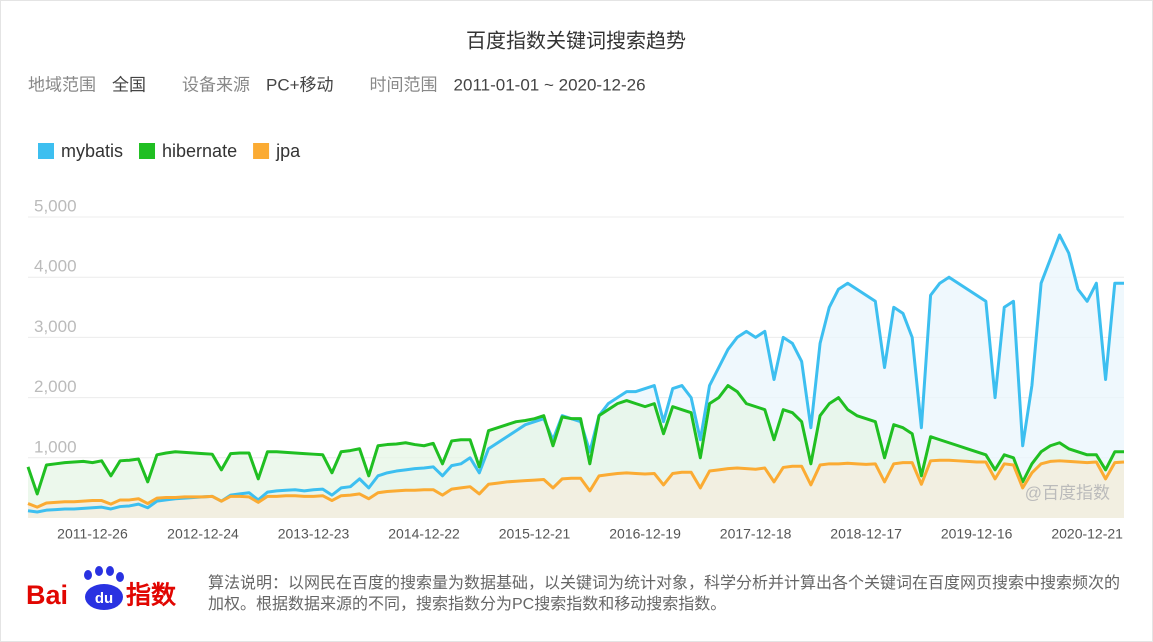 The image size is (1153, 642). Describe the element at coordinates (300, 84) in the screenshot. I see `filter-value: PC+移动` at that location.